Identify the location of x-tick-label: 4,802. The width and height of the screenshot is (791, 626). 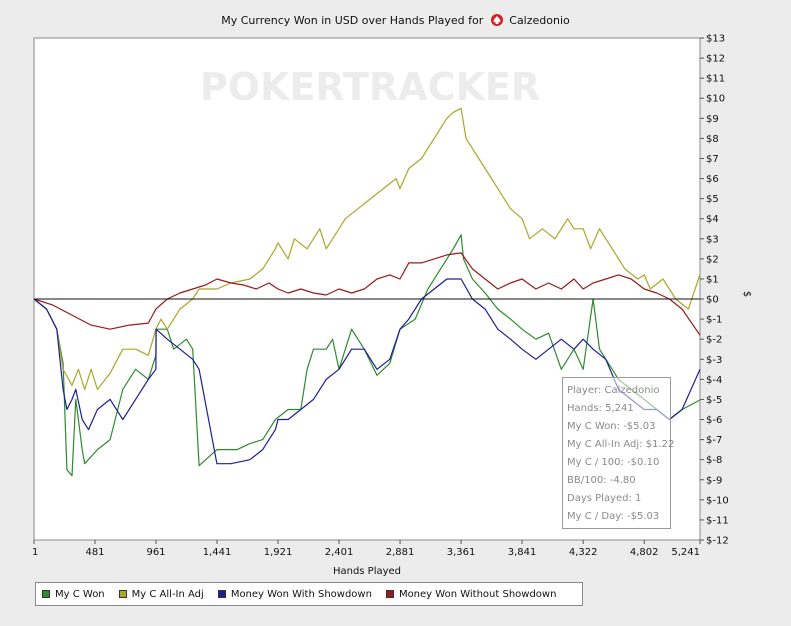
(644, 552).